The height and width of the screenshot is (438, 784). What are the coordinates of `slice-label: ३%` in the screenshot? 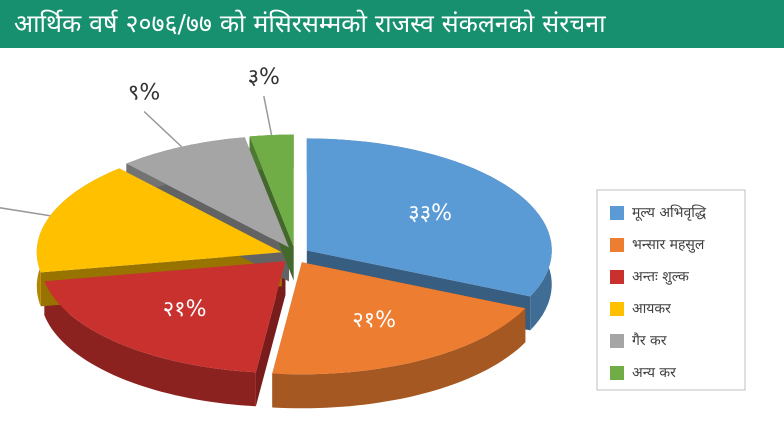 It's located at (264, 77).